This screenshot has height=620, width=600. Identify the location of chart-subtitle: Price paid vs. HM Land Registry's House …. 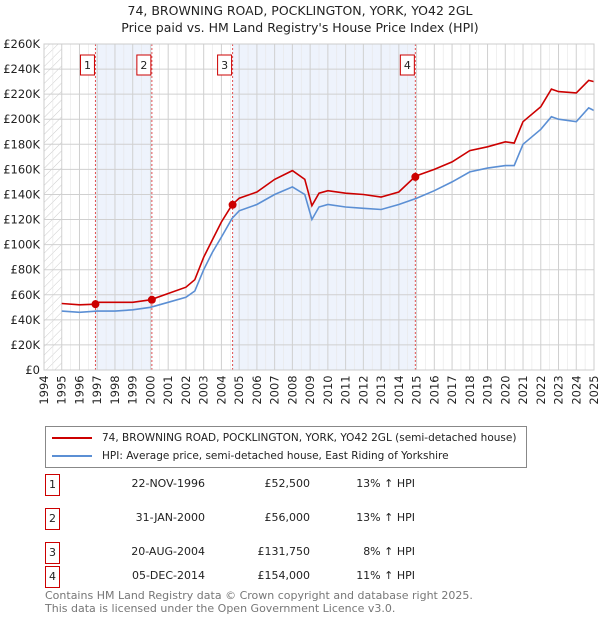
(300, 27).